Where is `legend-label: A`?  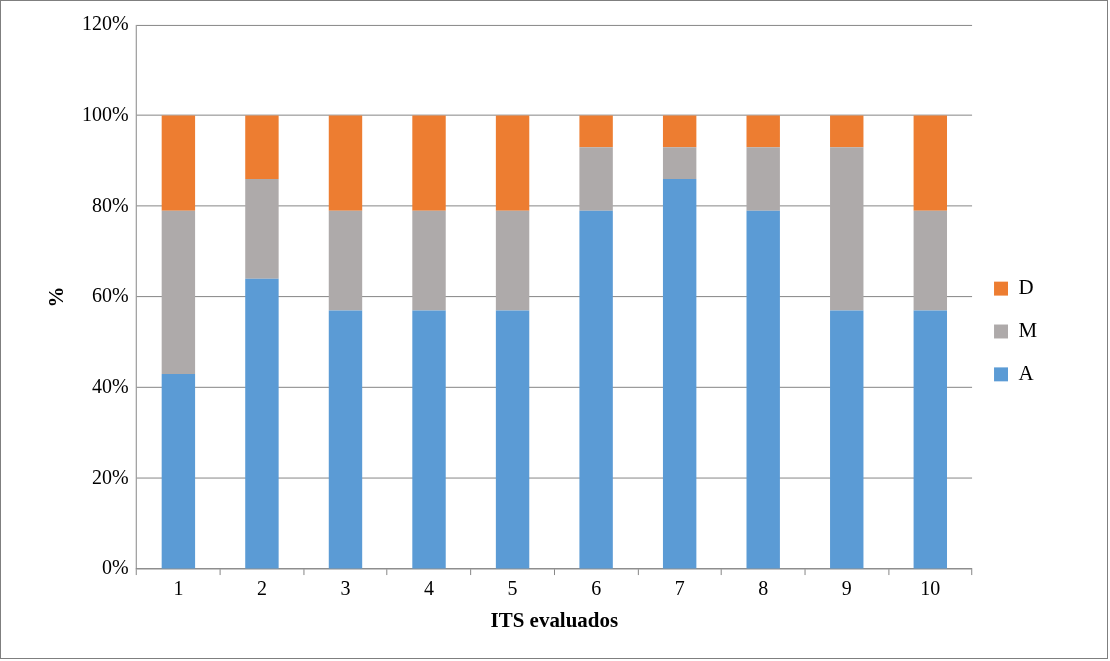 legend-label: A is located at coordinates (1026, 372).